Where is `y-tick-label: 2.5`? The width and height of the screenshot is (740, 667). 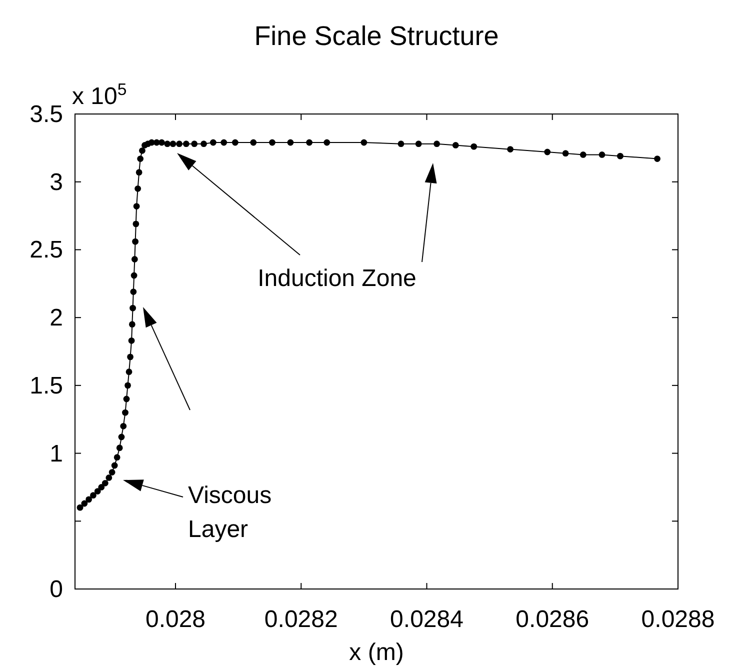
y-tick-label: 2.5 is located at coordinates (46, 250).